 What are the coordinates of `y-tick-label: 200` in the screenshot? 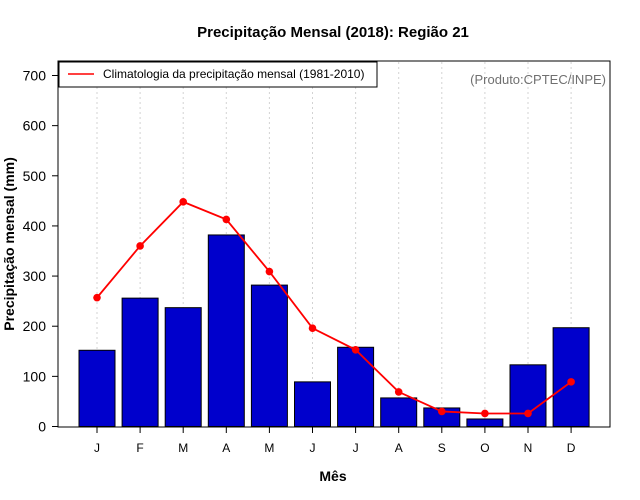 It's located at (35, 326).